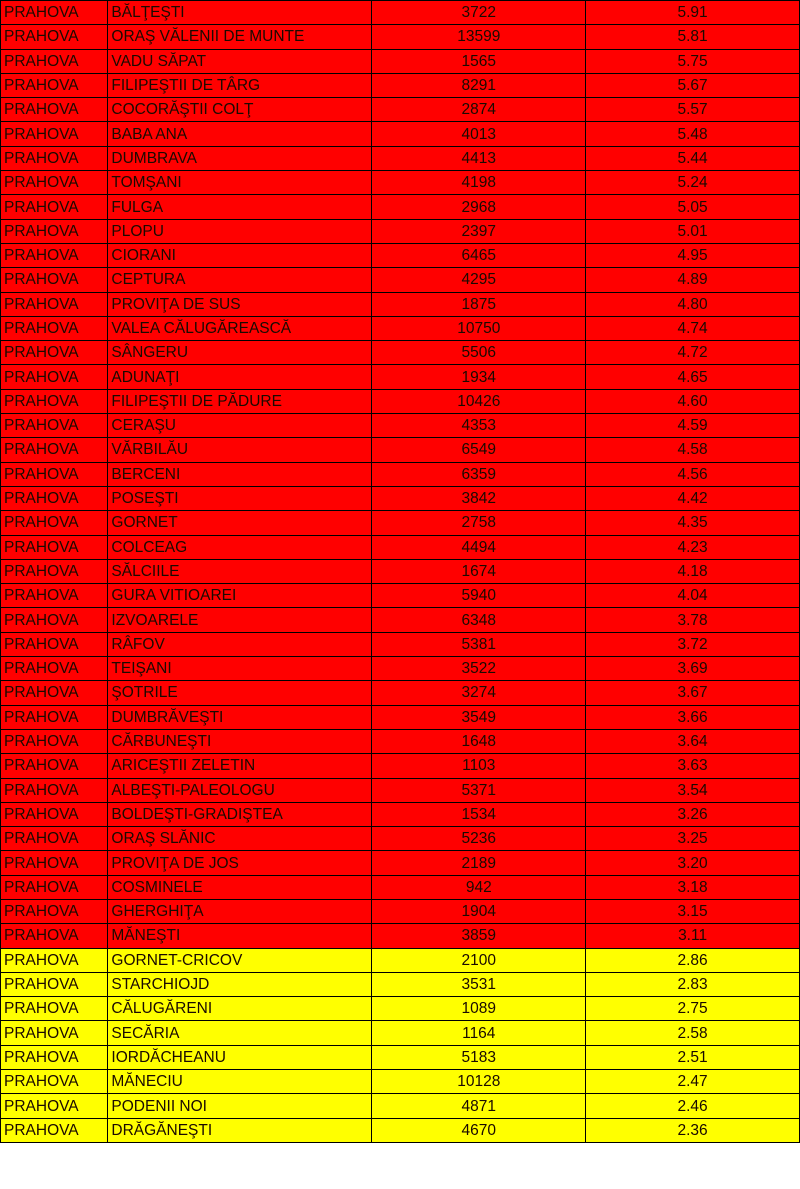 The image size is (800, 1189). What do you see at coordinates (692, 498) in the screenshot?
I see `rate-cell: 4.42` at bounding box center [692, 498].